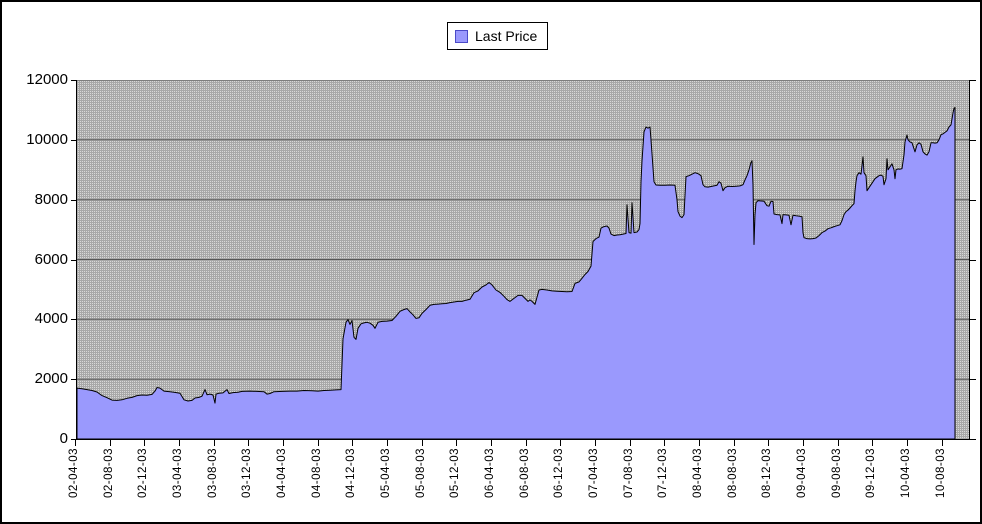 The height and width of the screenshot is (524, 982). Describe the element at coordinates (51, 259) in the screenshot. I see `y-tick-label: 6000` at that location.